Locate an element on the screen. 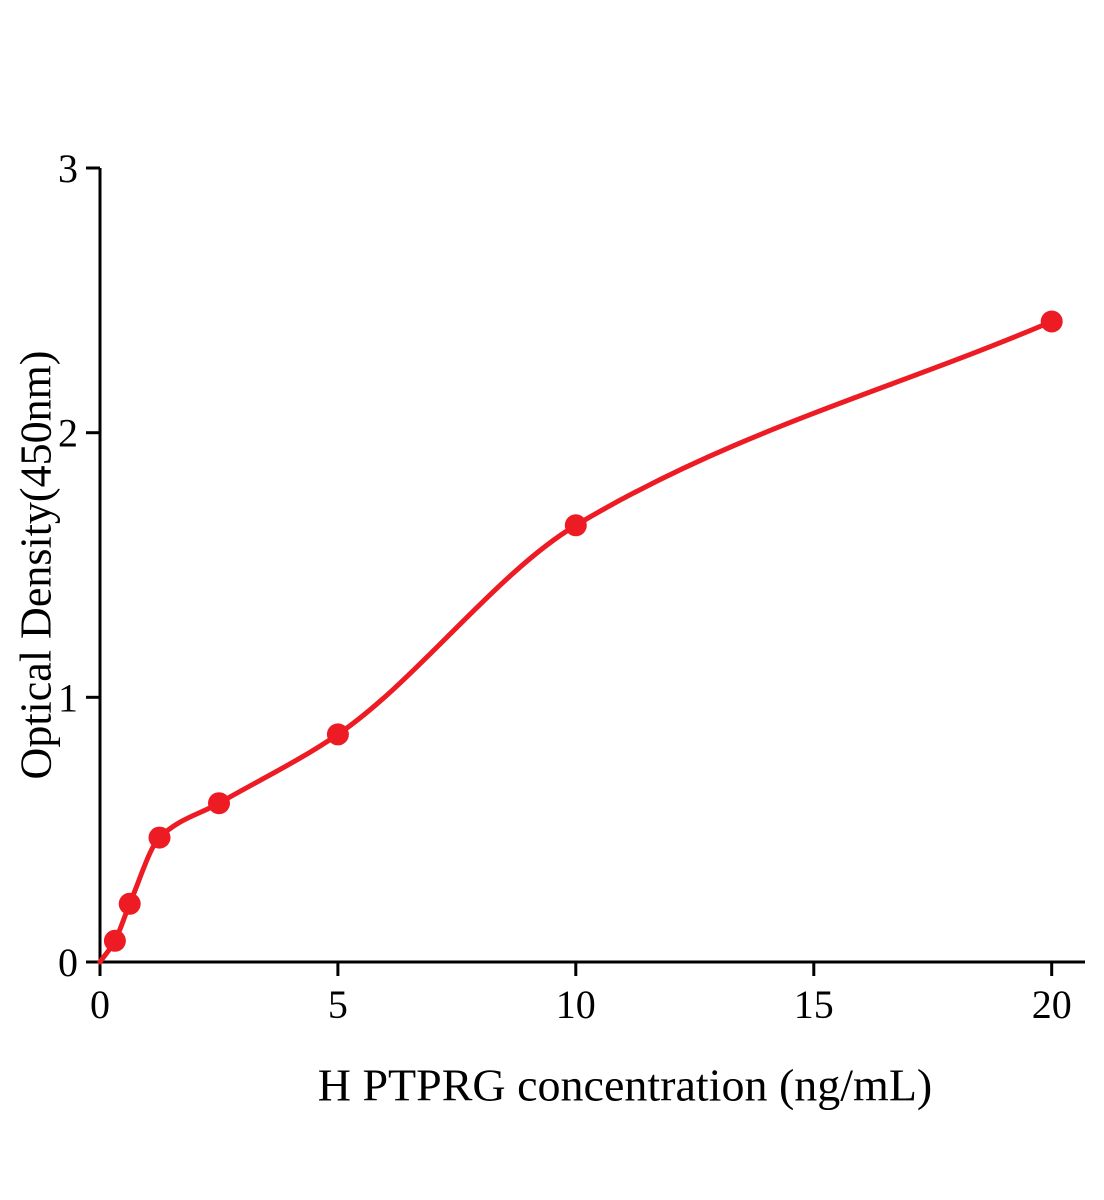 Image resolution: width=1104 pixels, height=1200 pixels. x-tick-label: 20 is located at coordinates (1052, 1004).